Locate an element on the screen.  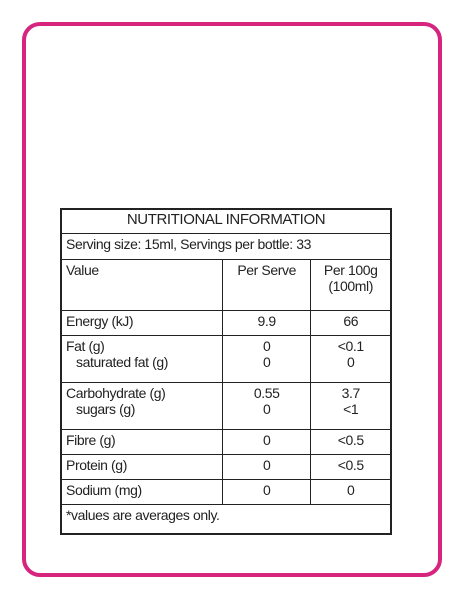
header-row: Value Per Serve Per 100g (100ml) is located at coordinates (226, 285).